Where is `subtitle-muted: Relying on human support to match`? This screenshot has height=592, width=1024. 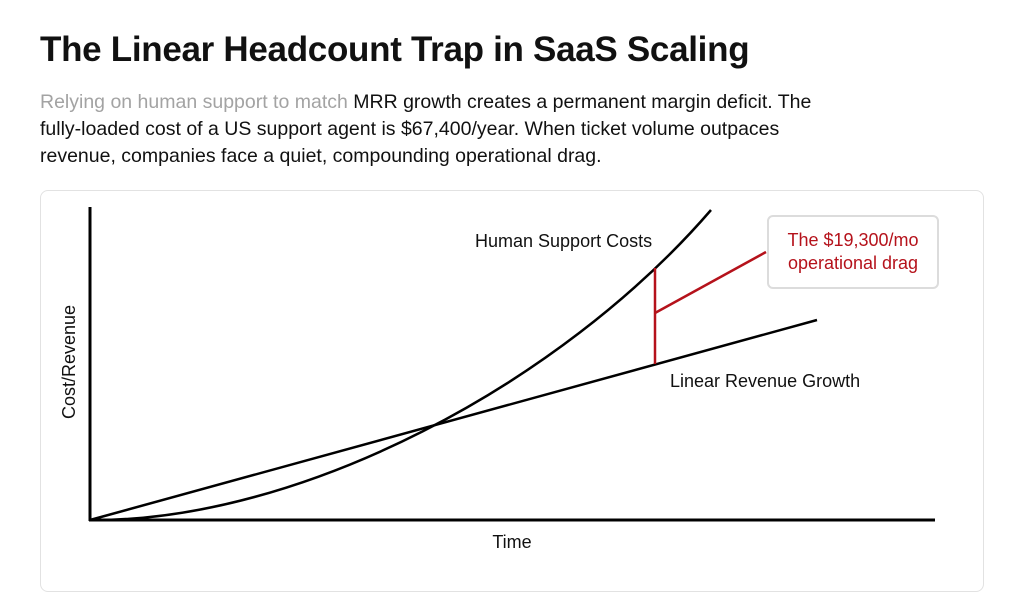
subtitle-muted: Relying on human support to match is located at coordinates (194, 102).